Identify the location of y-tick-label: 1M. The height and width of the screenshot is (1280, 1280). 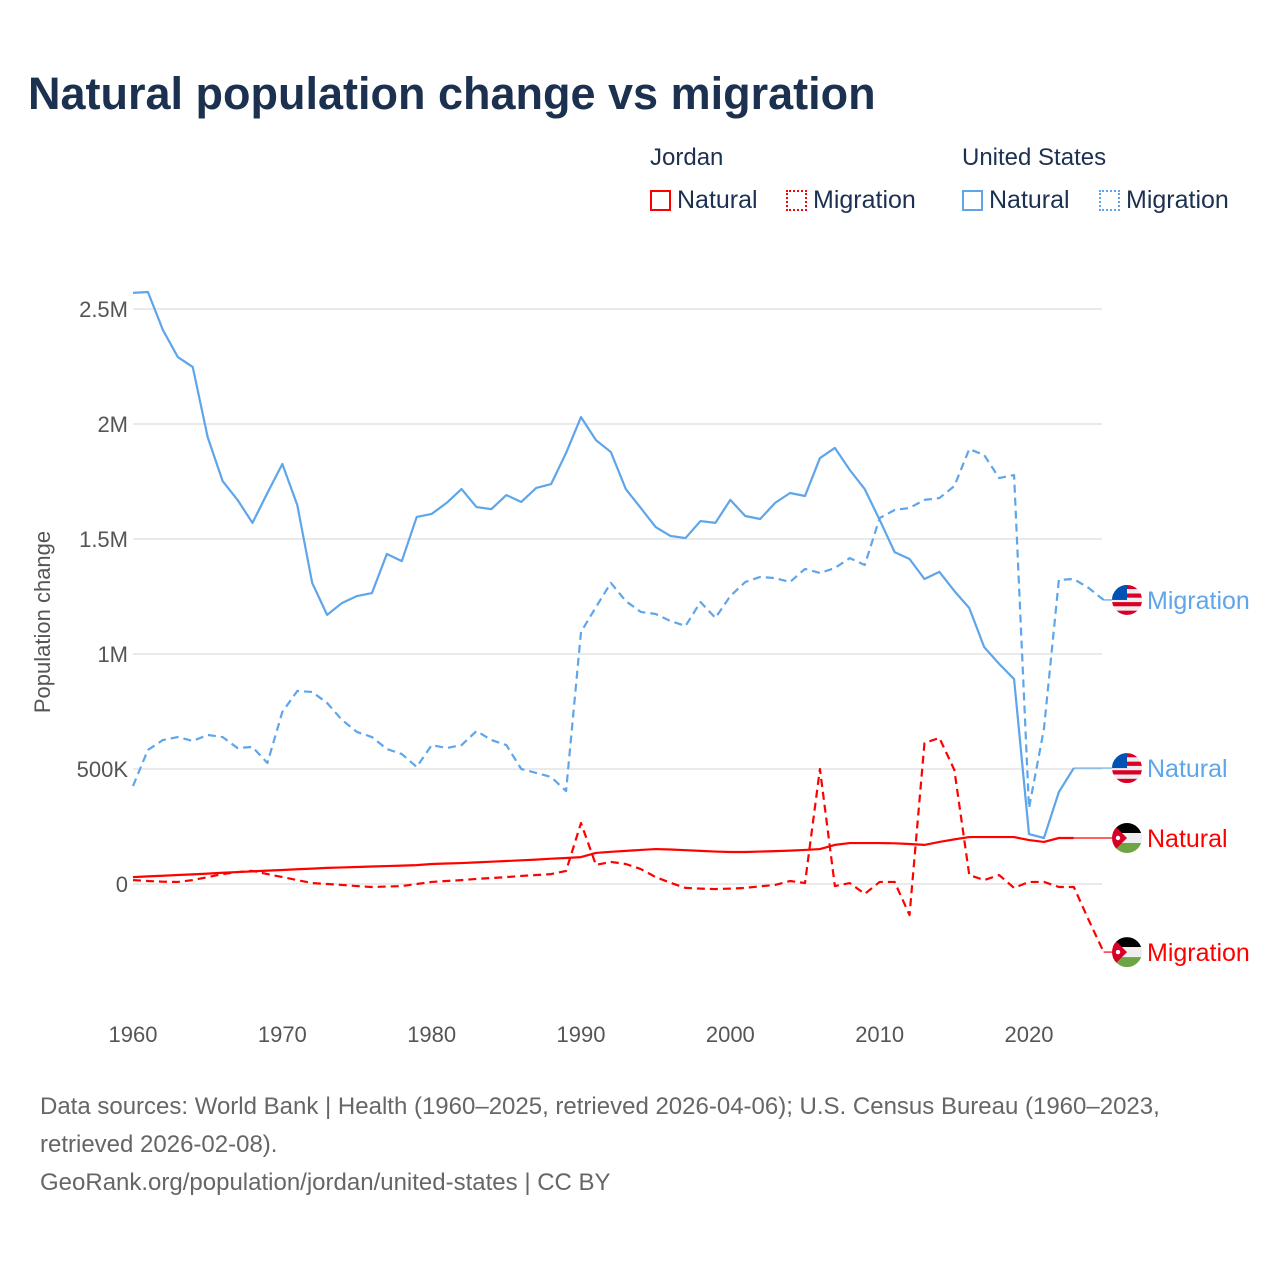
(112, 654).